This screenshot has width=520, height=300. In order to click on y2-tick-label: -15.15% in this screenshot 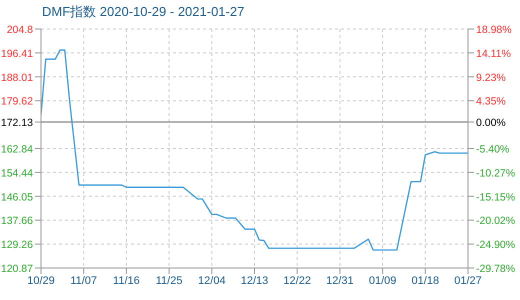, I will do `click(496, 197)`.